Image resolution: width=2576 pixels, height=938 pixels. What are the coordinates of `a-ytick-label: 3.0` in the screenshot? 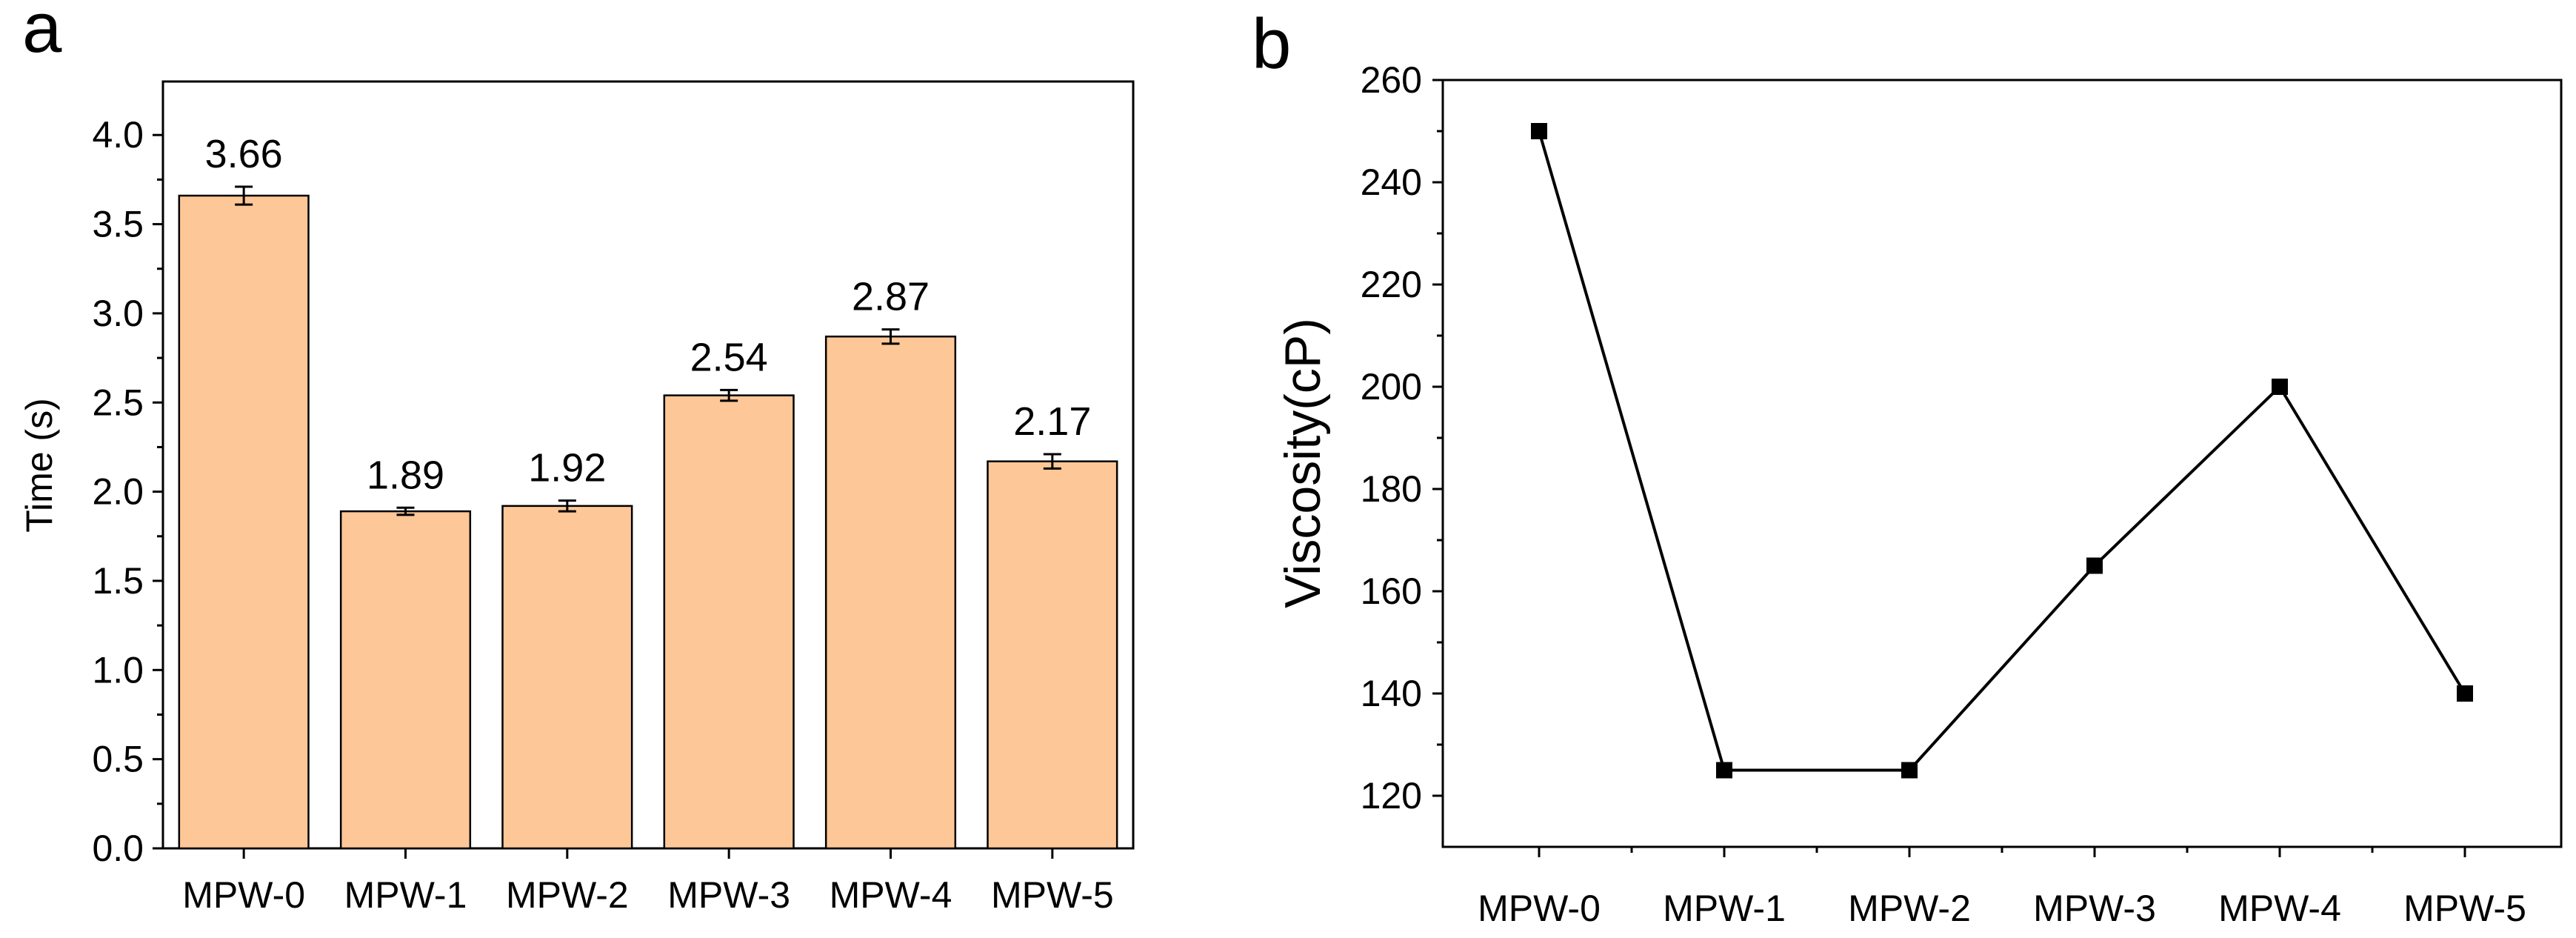 It's located at (118, 313).